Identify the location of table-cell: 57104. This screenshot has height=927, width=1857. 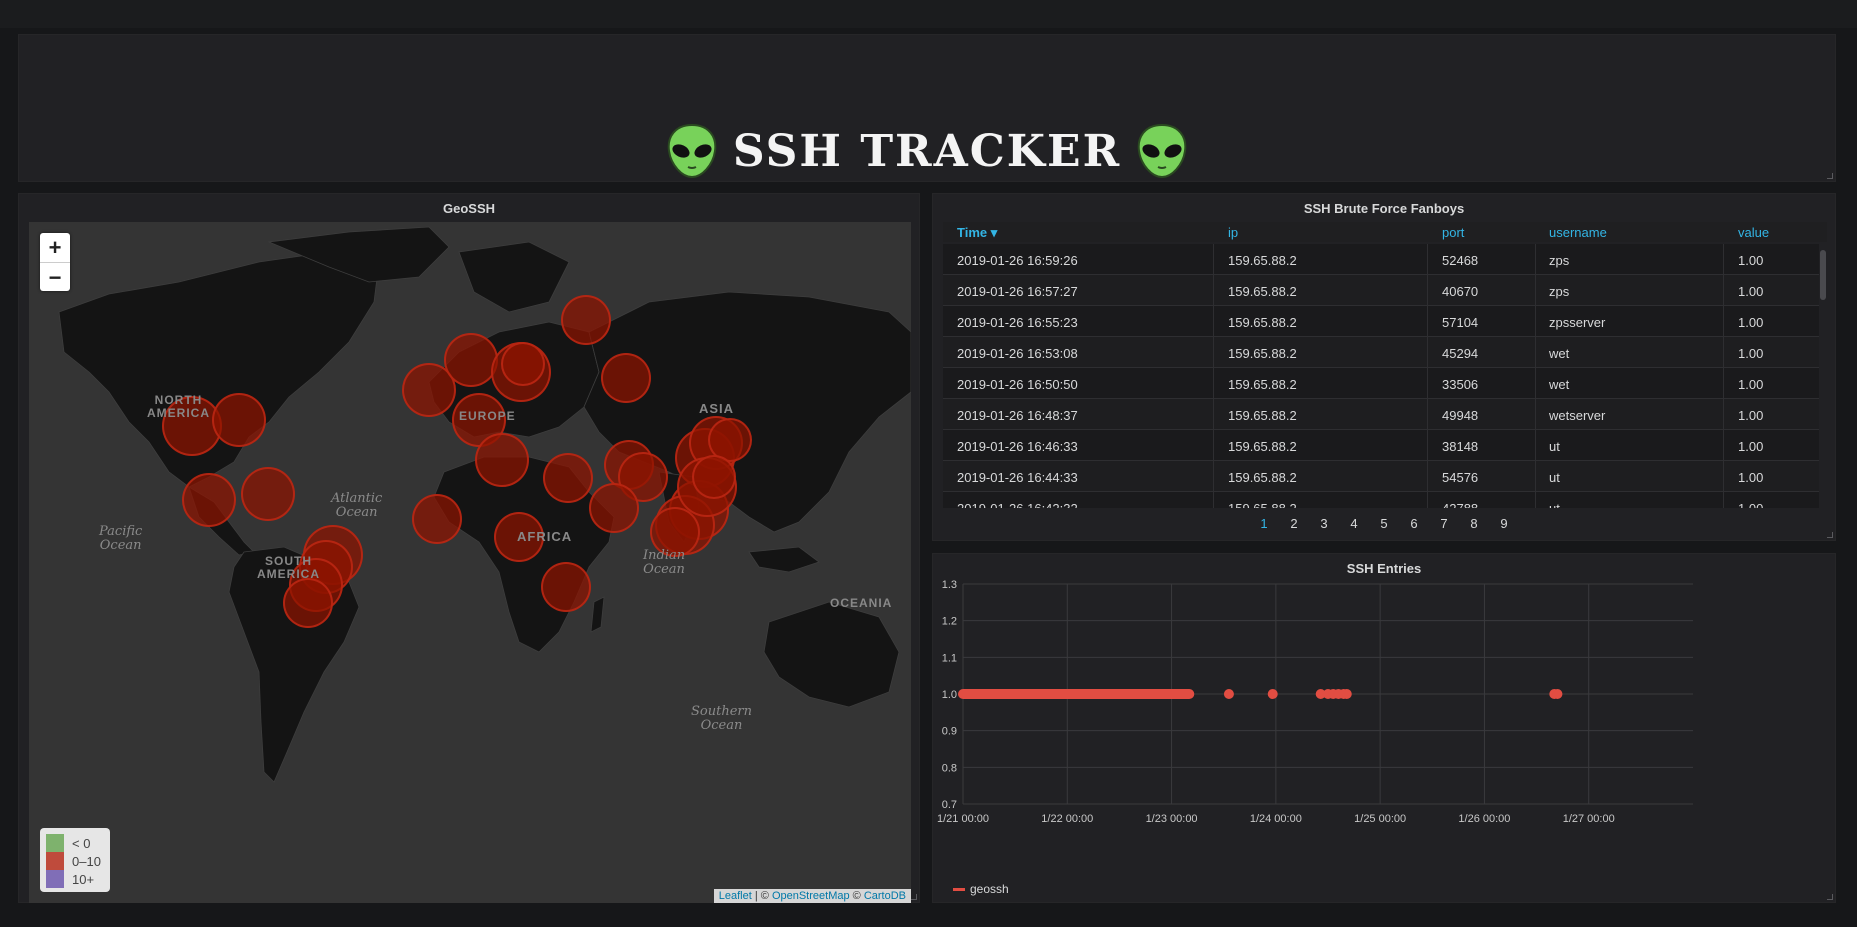
(1460, 322).